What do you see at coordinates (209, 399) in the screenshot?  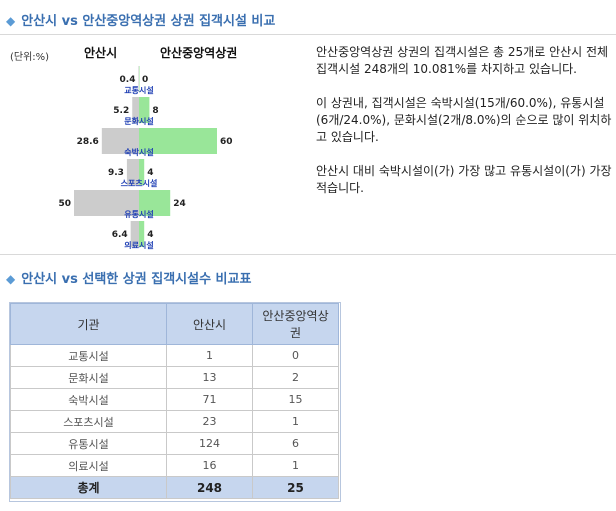 I see `row-ansan: 71` at bounding box center [209, 399].